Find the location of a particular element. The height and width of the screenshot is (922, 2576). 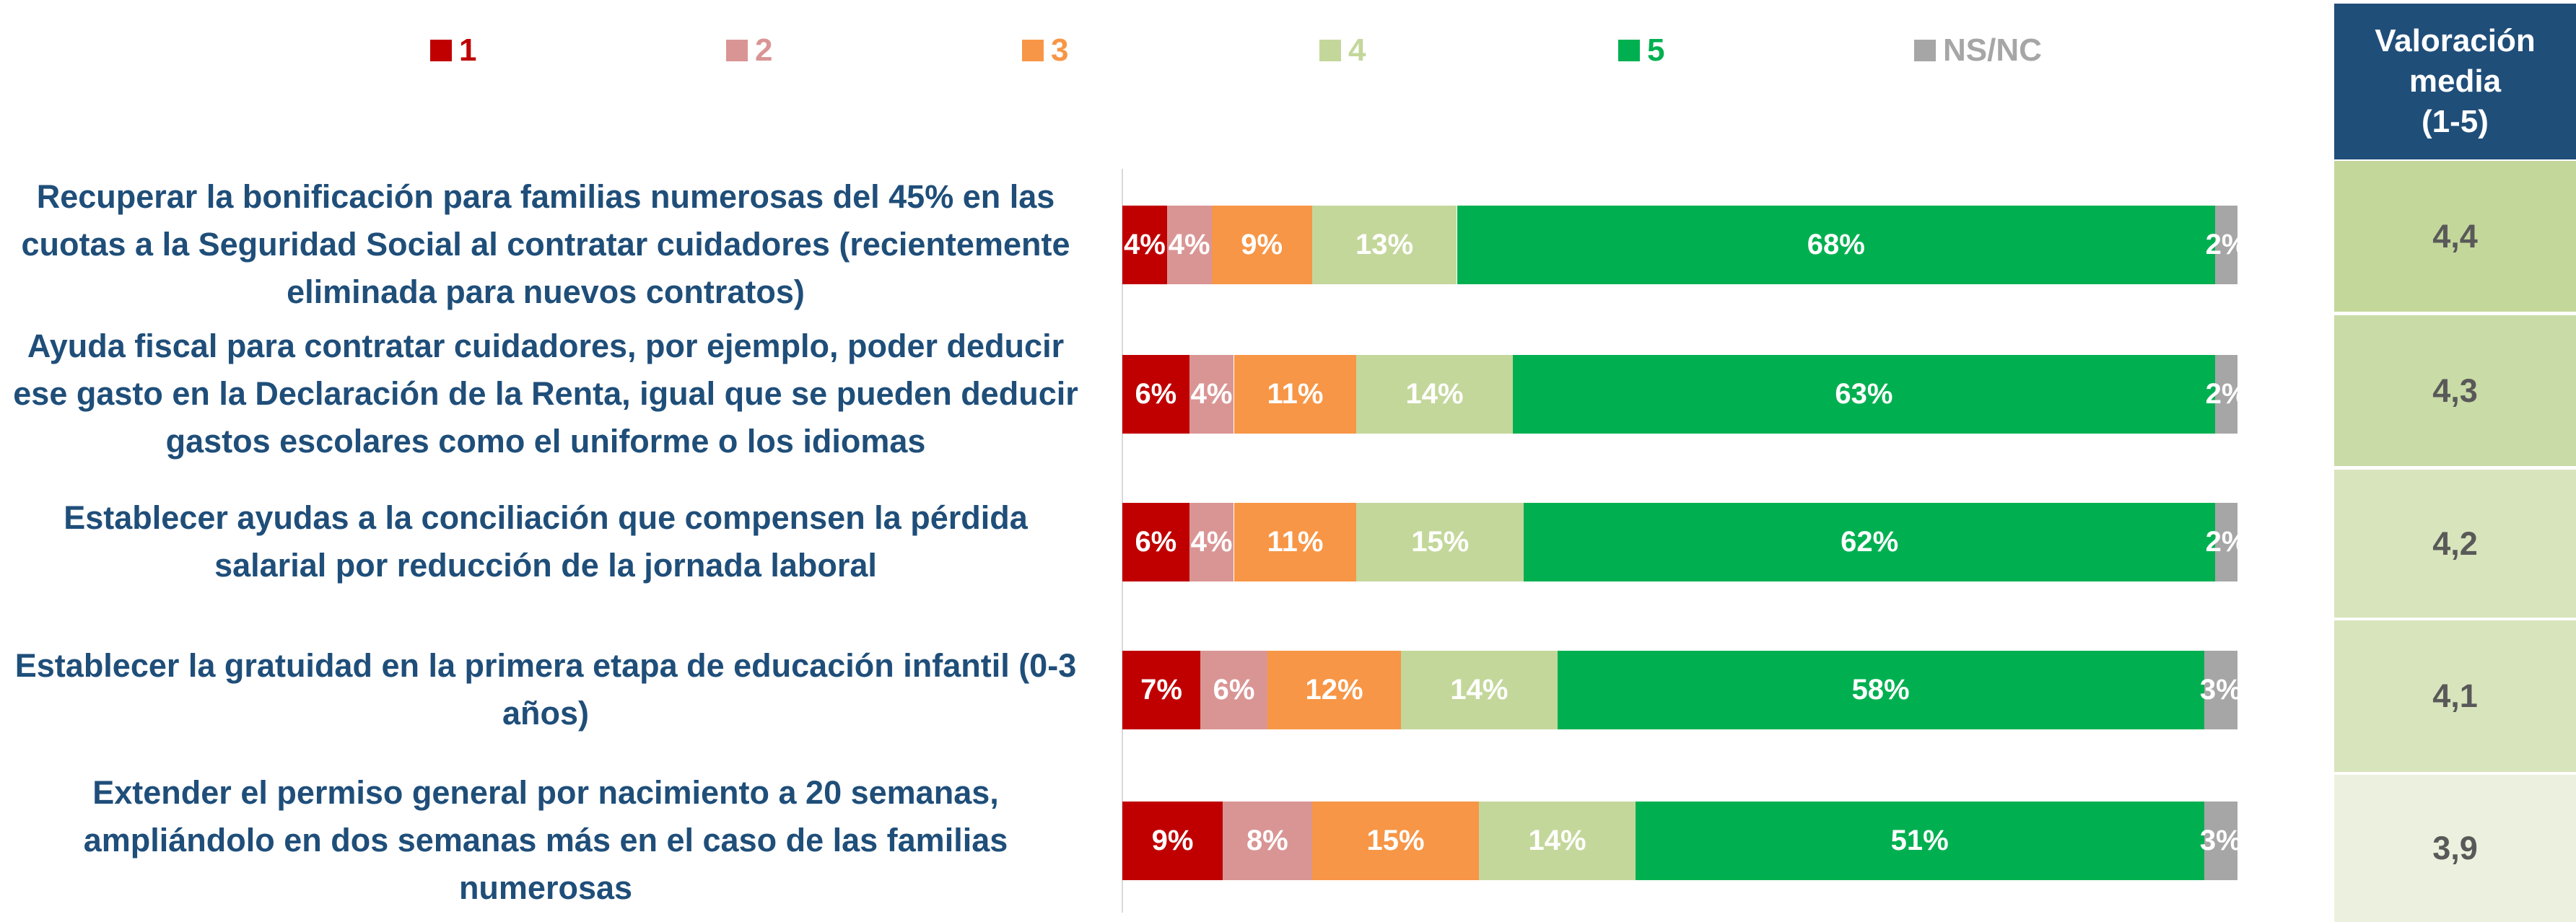

bar-segment: 58% is located at coordinates (1880, 689).